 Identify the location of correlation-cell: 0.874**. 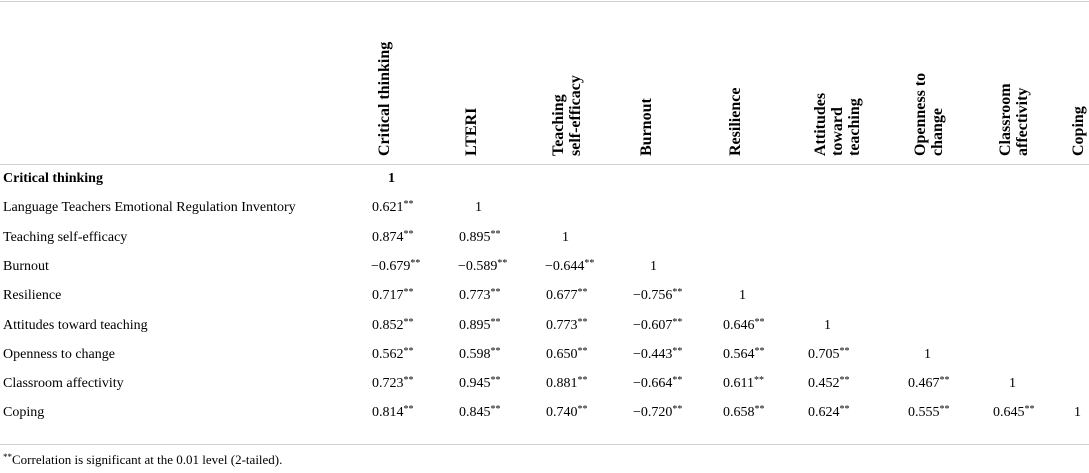
(393, 238).